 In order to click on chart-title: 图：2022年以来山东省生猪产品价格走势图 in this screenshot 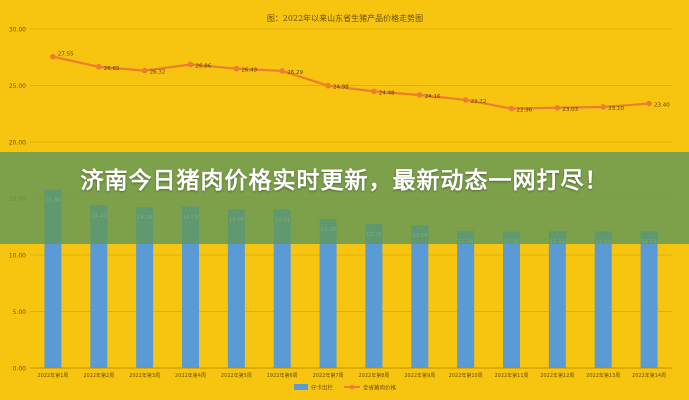, I will do `click(345, 18)`.